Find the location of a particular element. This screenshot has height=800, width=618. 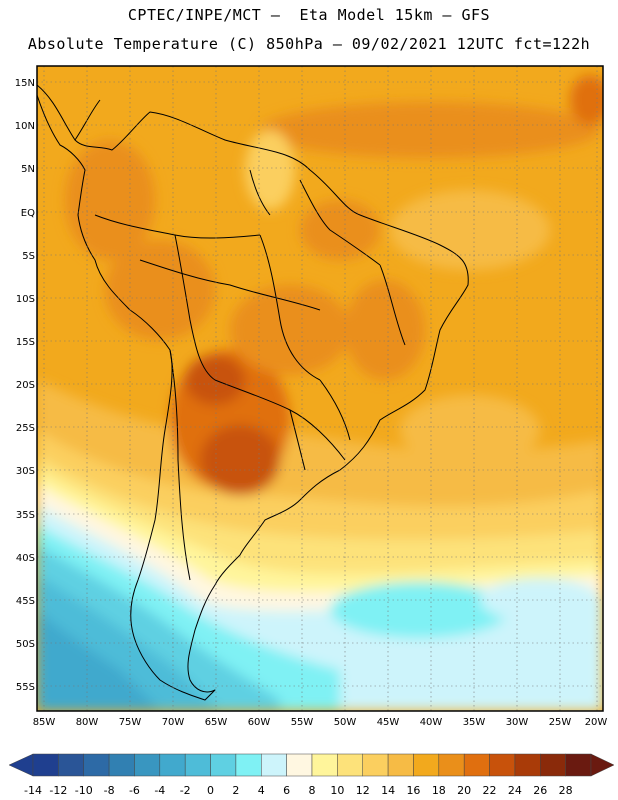

lat-label: 55S is located at coordinates (25, 687).